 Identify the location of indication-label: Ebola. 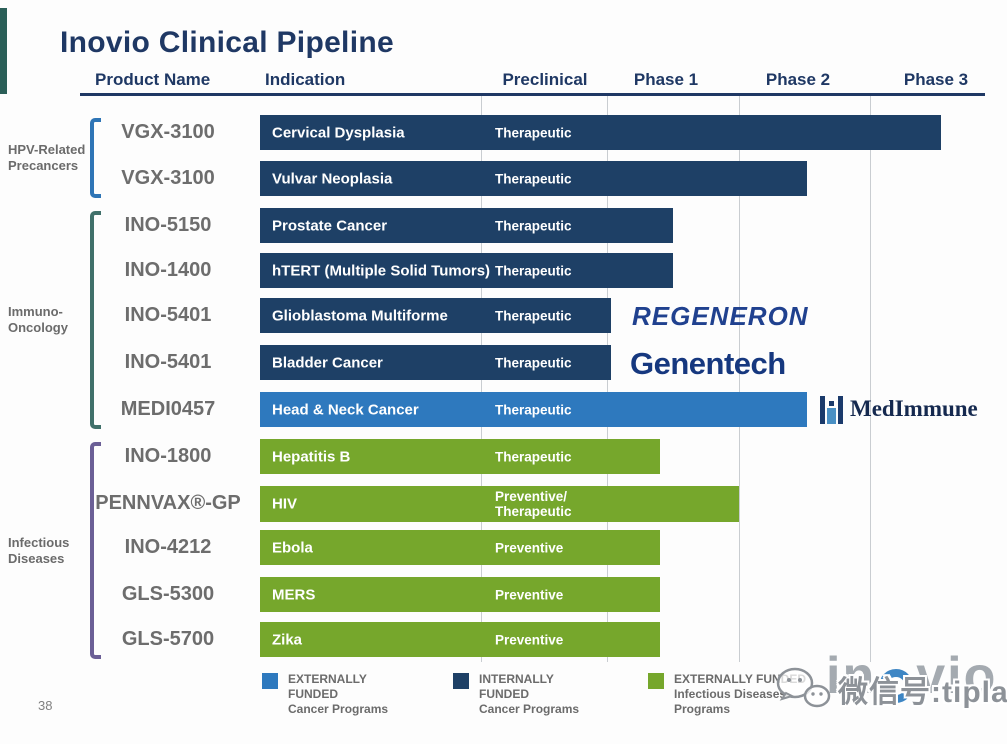
(292, 547).